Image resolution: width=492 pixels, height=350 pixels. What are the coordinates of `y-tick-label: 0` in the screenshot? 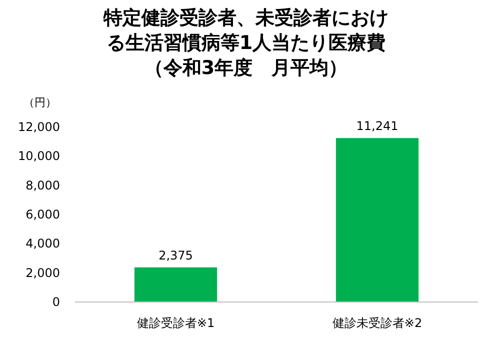 It's located at (56, 302).